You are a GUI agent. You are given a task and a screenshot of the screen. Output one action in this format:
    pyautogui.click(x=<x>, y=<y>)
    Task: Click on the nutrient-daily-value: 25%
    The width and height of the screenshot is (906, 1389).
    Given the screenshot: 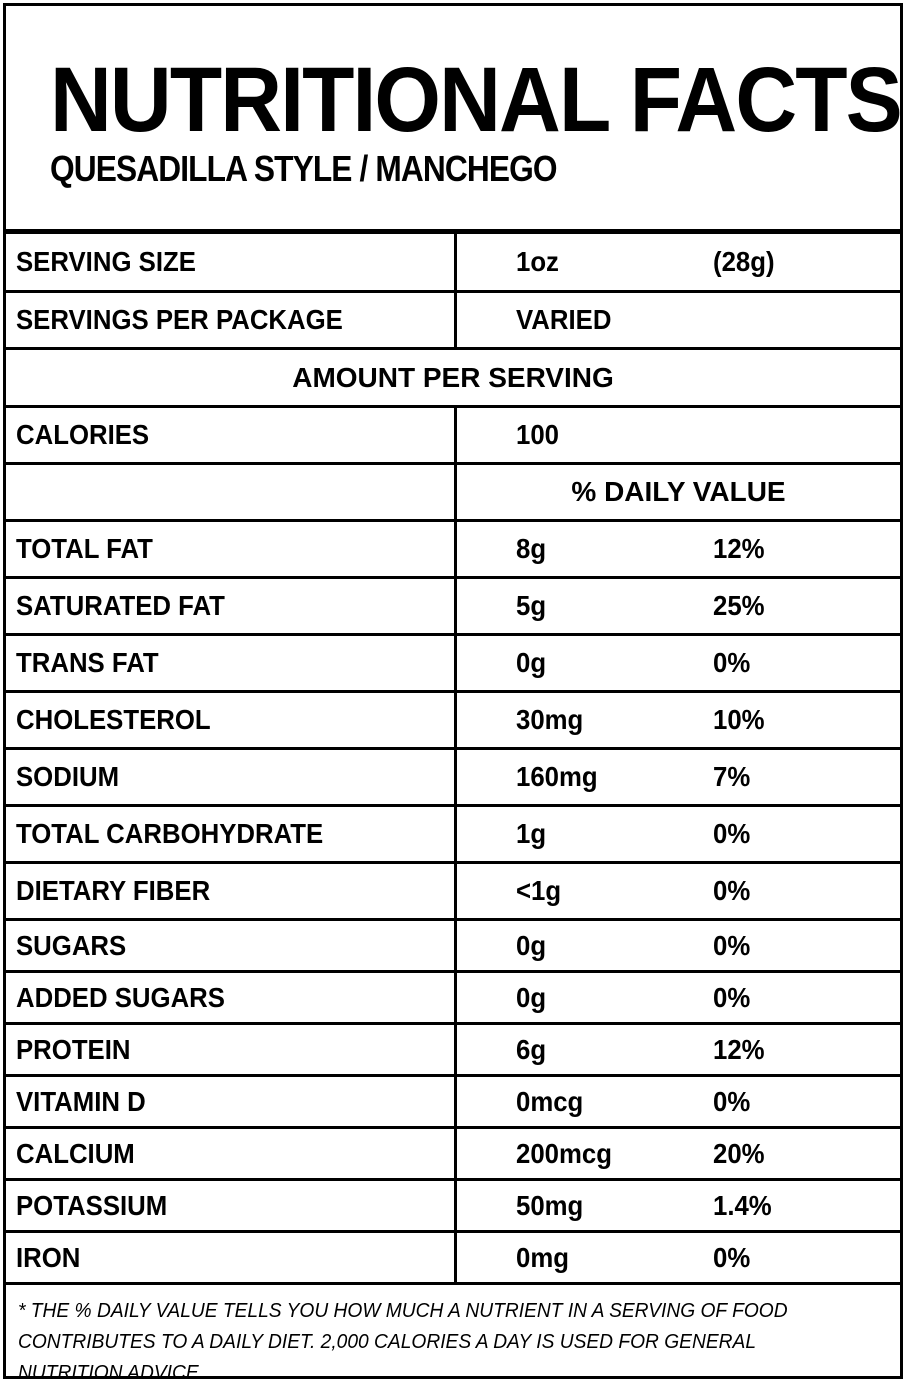 What is the action you would take?
    pyautogui.click(x=739, y=605)
    